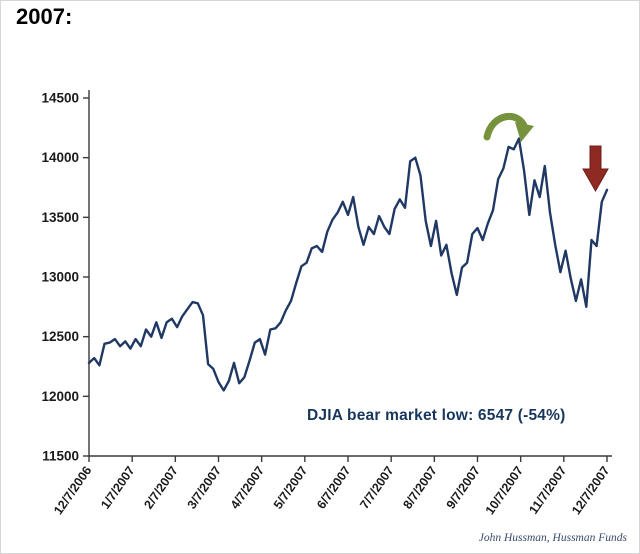  I want to click on x-tick-label: 10/7/2007, so click(504, 491).